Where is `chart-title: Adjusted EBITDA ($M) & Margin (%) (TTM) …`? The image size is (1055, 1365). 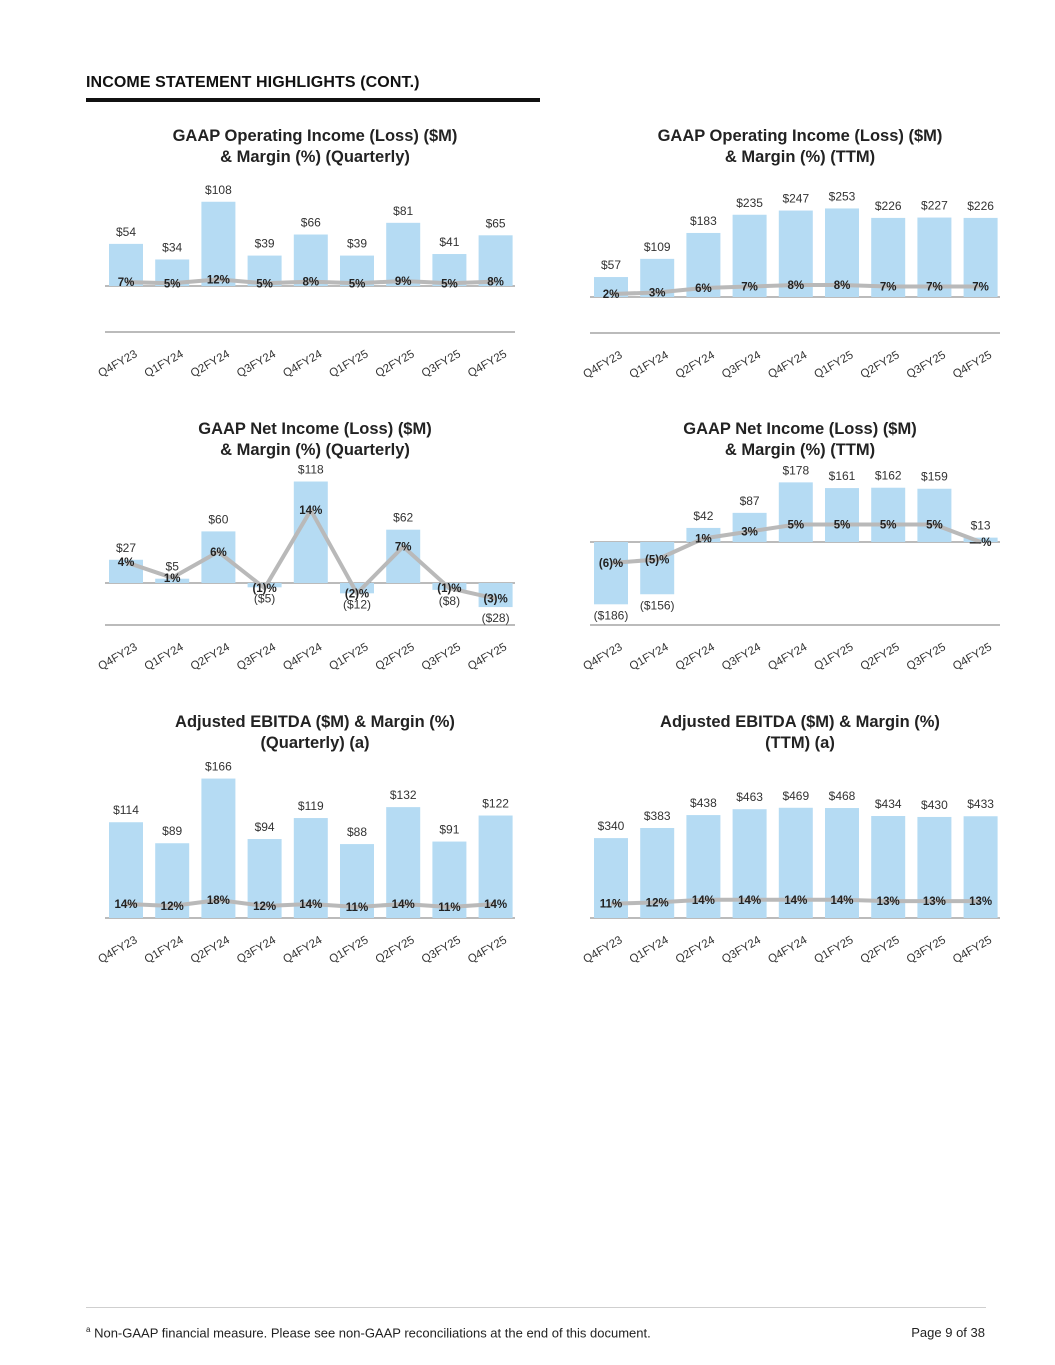 chart-title: Adjusted EBITDA ($M) & Margin (%) (TTM) … is located at coordinates (800, 733).